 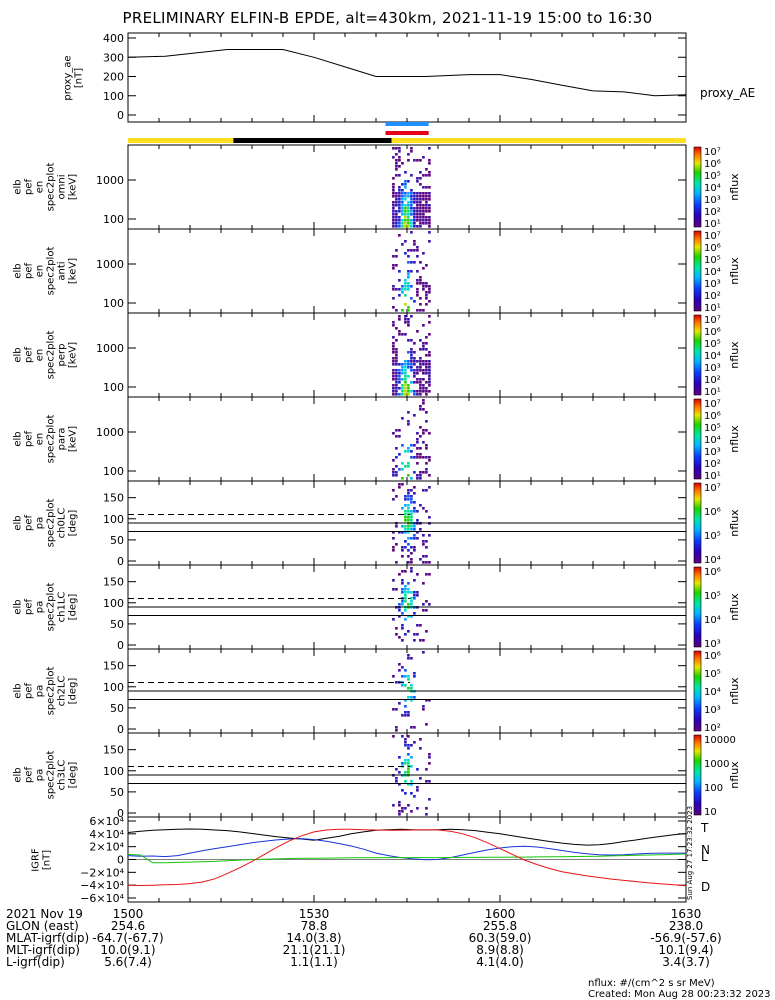 I want to click on x-tick-label: 1600, so click(x=500, y=914).